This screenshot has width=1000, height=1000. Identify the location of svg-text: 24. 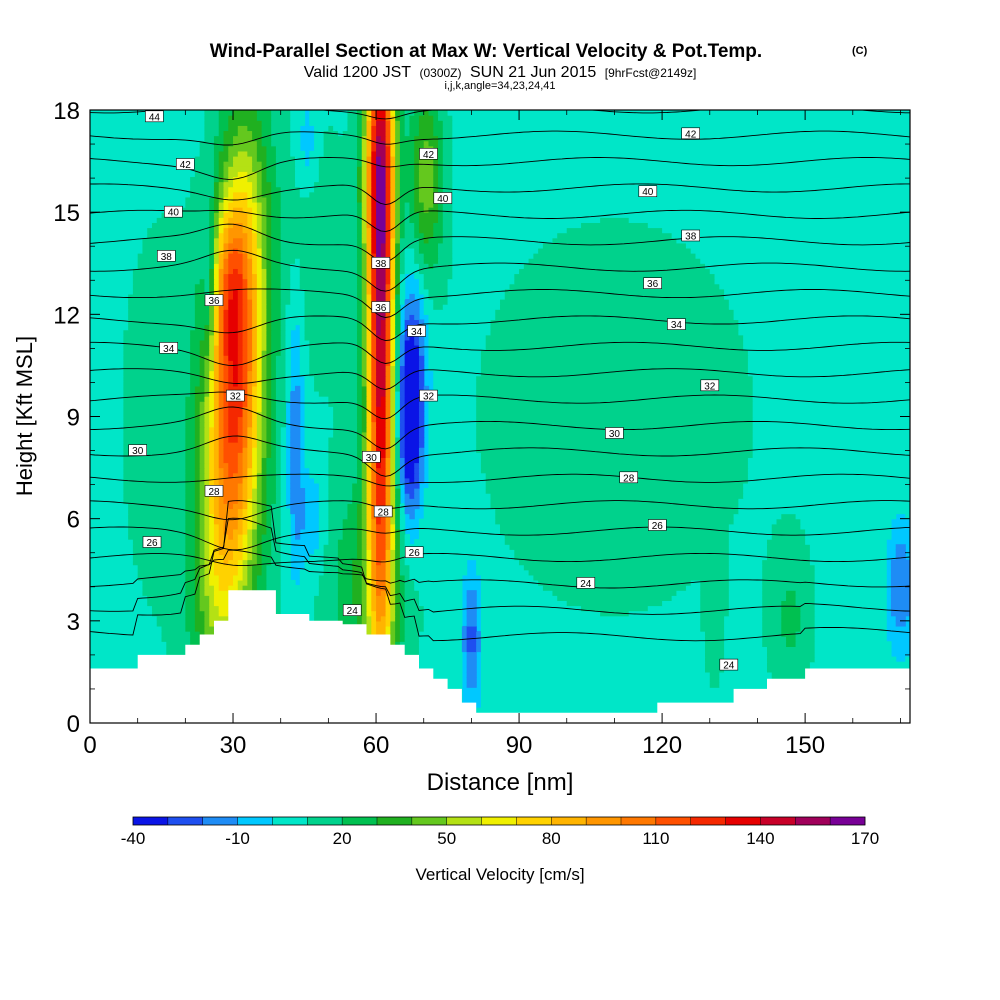
(353, 611).